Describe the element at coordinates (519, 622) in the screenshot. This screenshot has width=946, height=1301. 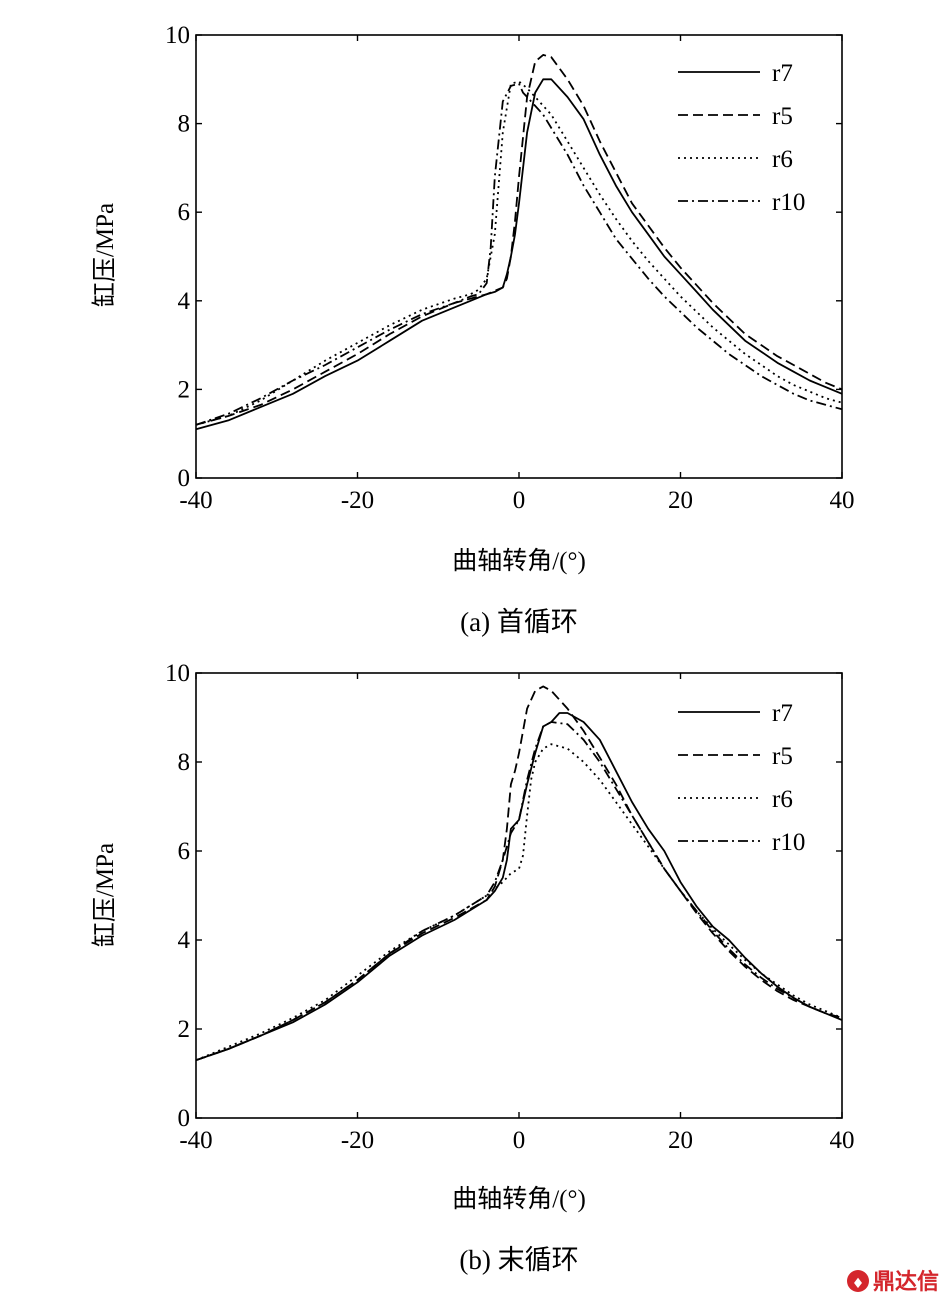
I see `chart-caption: (a) 首循环` at that location.